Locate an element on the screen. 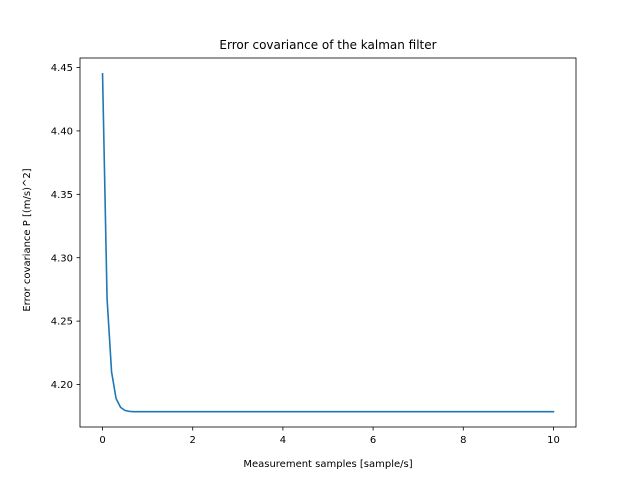  y-tick-label: 4.40 is located at coordinates (62, 132).